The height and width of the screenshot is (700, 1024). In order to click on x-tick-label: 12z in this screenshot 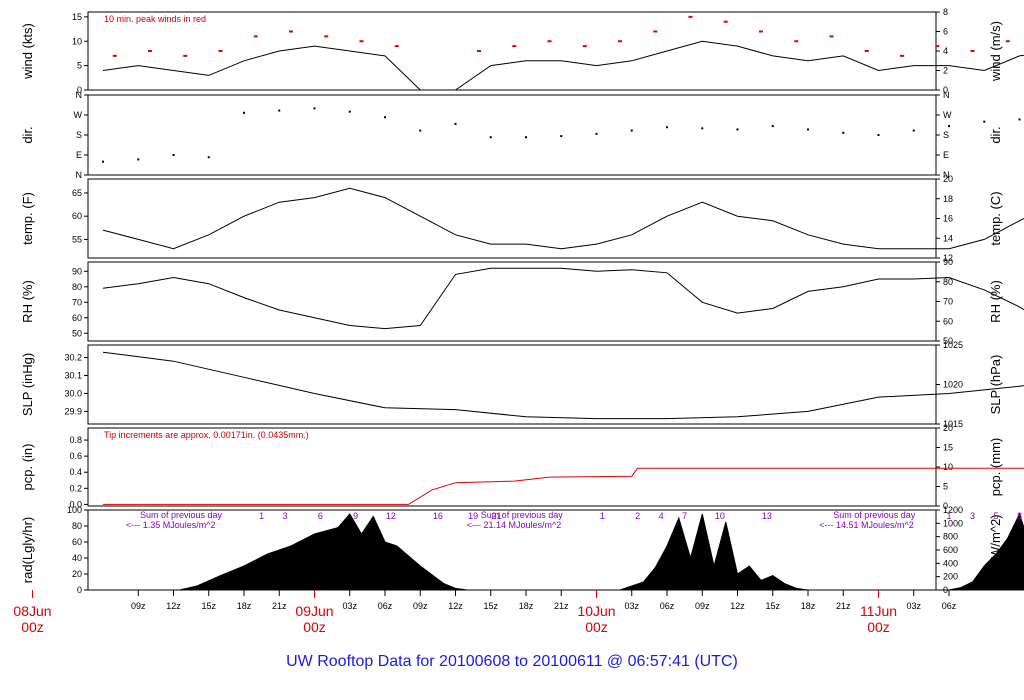, I will do `click(737, 606)`.